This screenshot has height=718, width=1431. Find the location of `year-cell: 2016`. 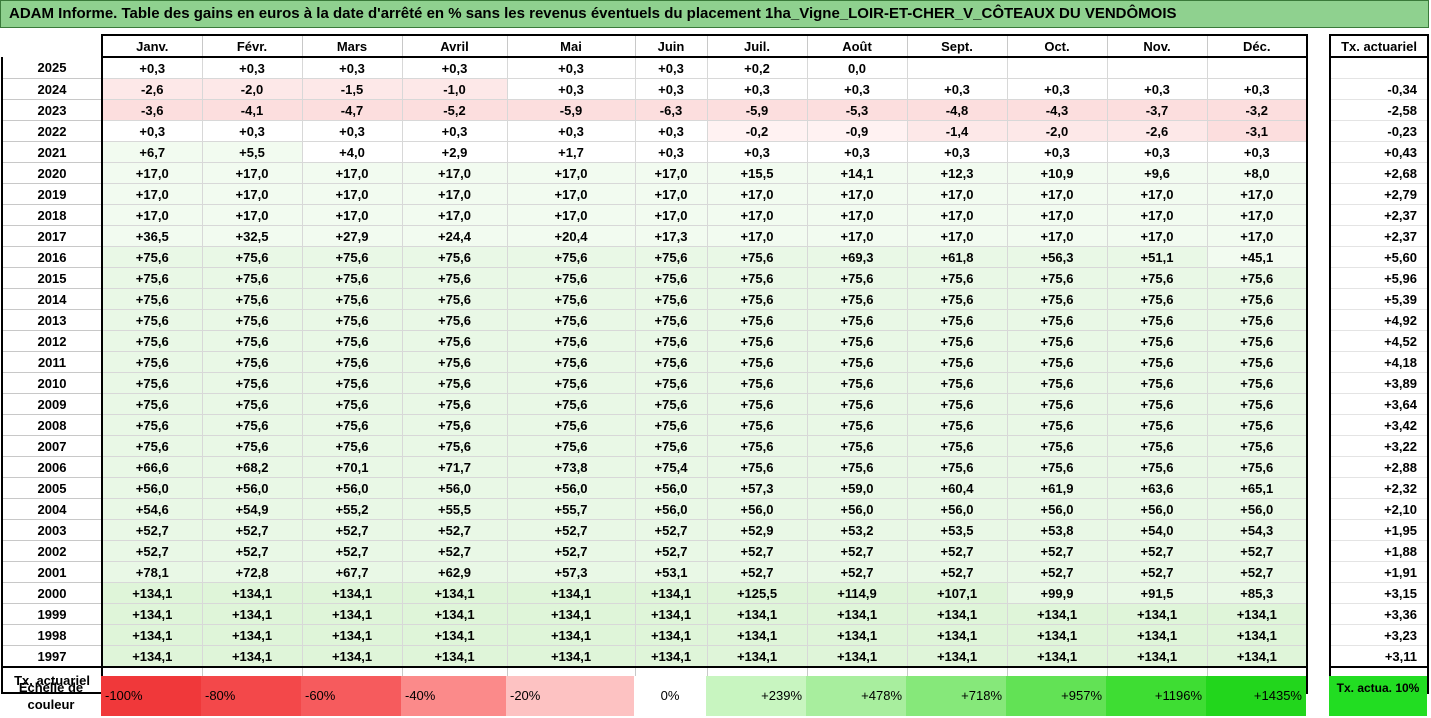

year-cell: 2016 is located at coordinates (52, 257).